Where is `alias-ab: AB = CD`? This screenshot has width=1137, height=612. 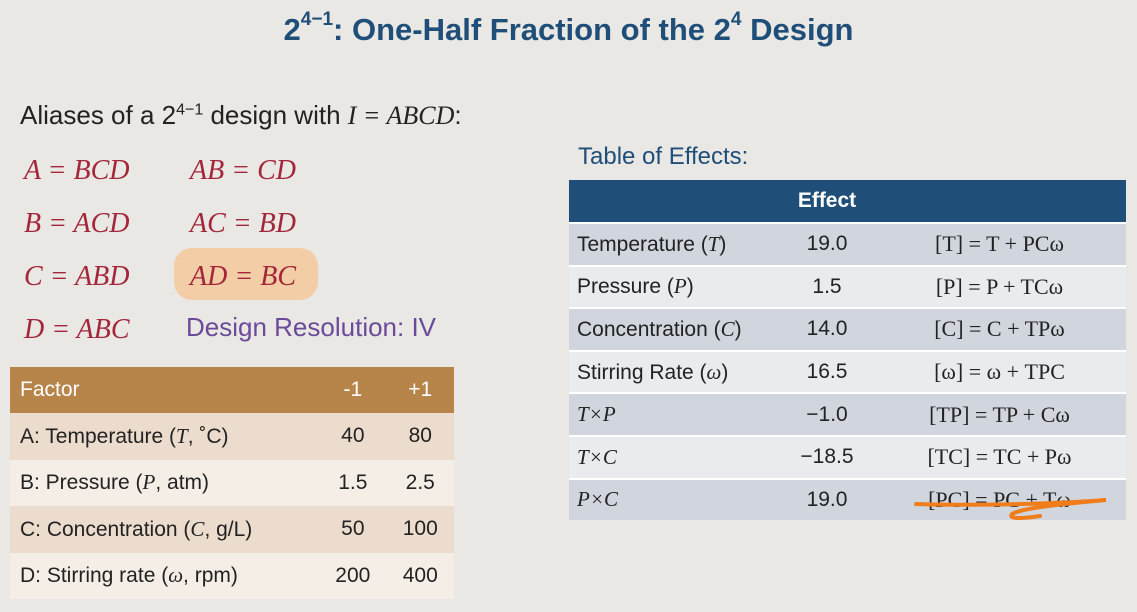 alias-ab: AB = CD is located at coordinates (243, 170).